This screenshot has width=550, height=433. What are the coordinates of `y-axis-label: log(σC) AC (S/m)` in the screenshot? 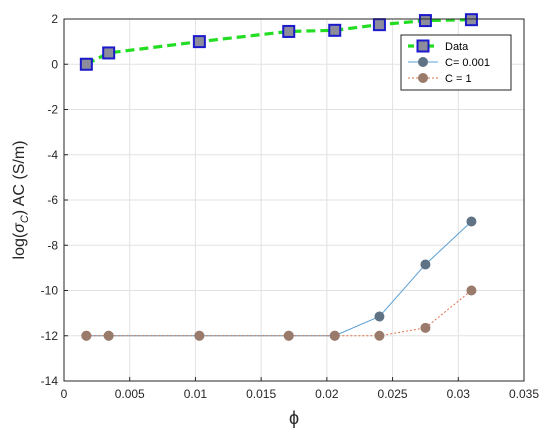 It's located at (21, 200).